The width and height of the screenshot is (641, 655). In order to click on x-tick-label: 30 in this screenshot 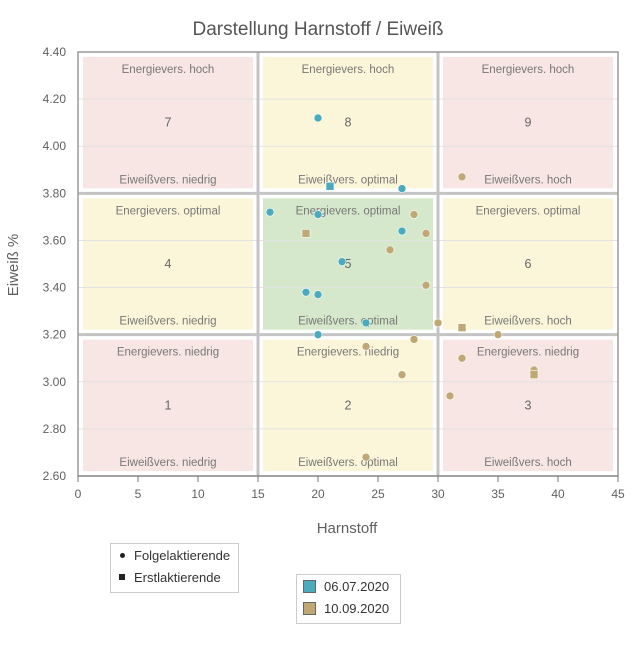, I will do `click(438, 494)`.